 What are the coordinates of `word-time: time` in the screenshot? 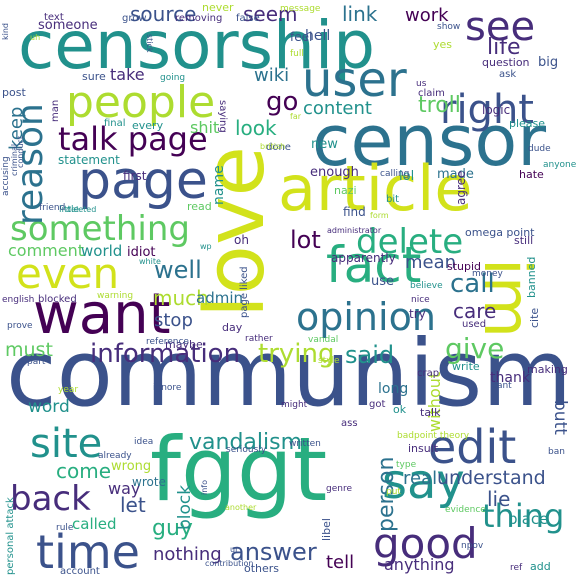 It's located at (88, 550).